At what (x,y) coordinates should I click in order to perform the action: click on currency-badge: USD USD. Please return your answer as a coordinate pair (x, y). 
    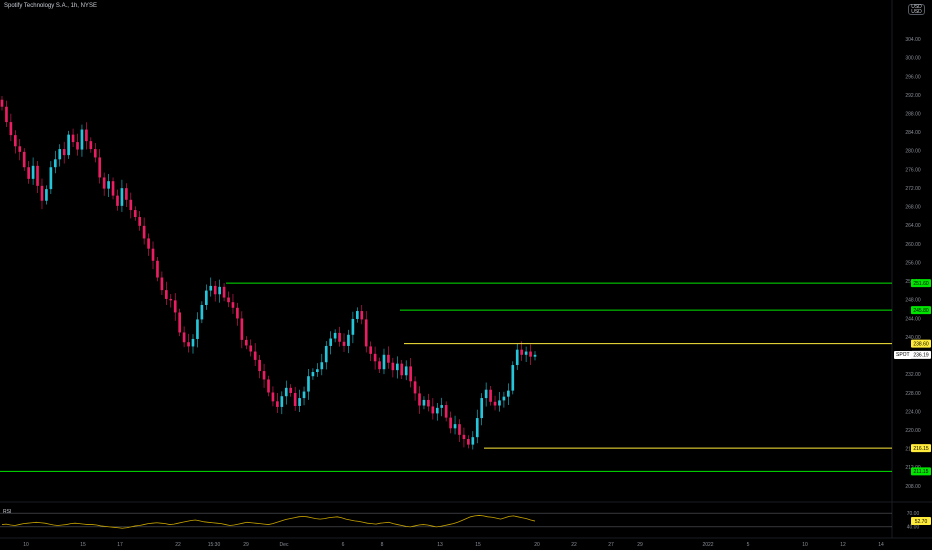
    Looking at the image, I should click on (916, 9).